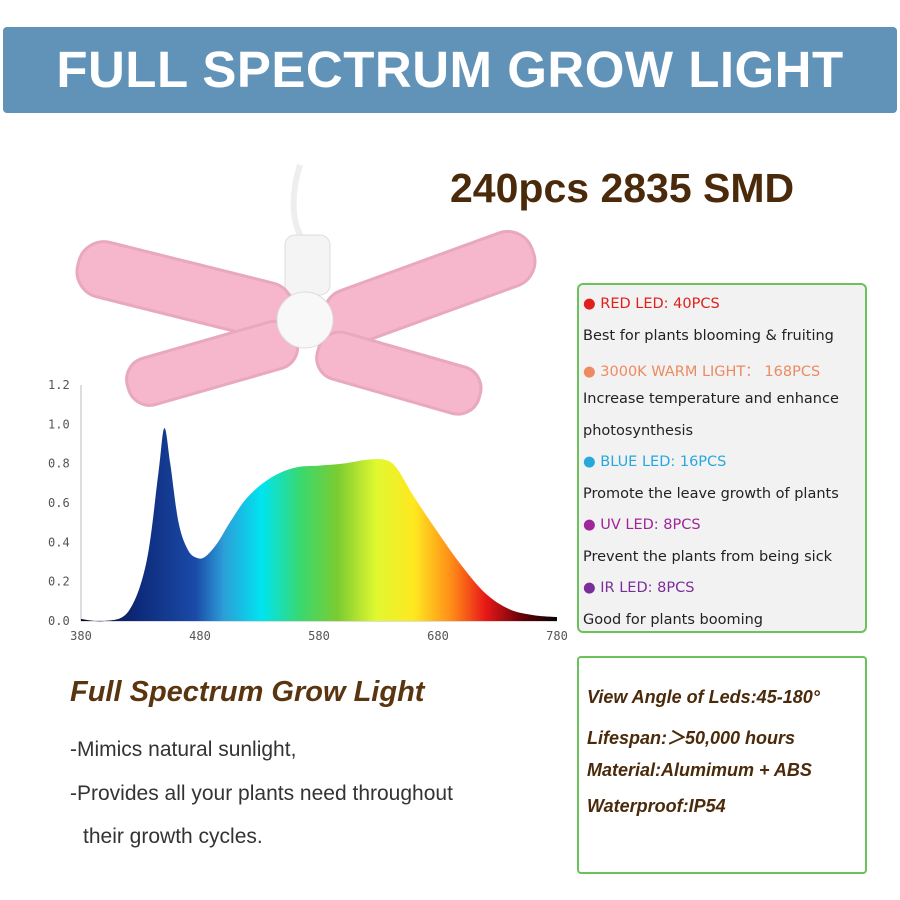 Image resolution: width=900 pixels, height=900 pixels. What do you see at coordinates (450, 70) in the screenshot?
I see `title-banner: FULL SPECTRUM GROW LIGHT` at bounding box center [450, 70].